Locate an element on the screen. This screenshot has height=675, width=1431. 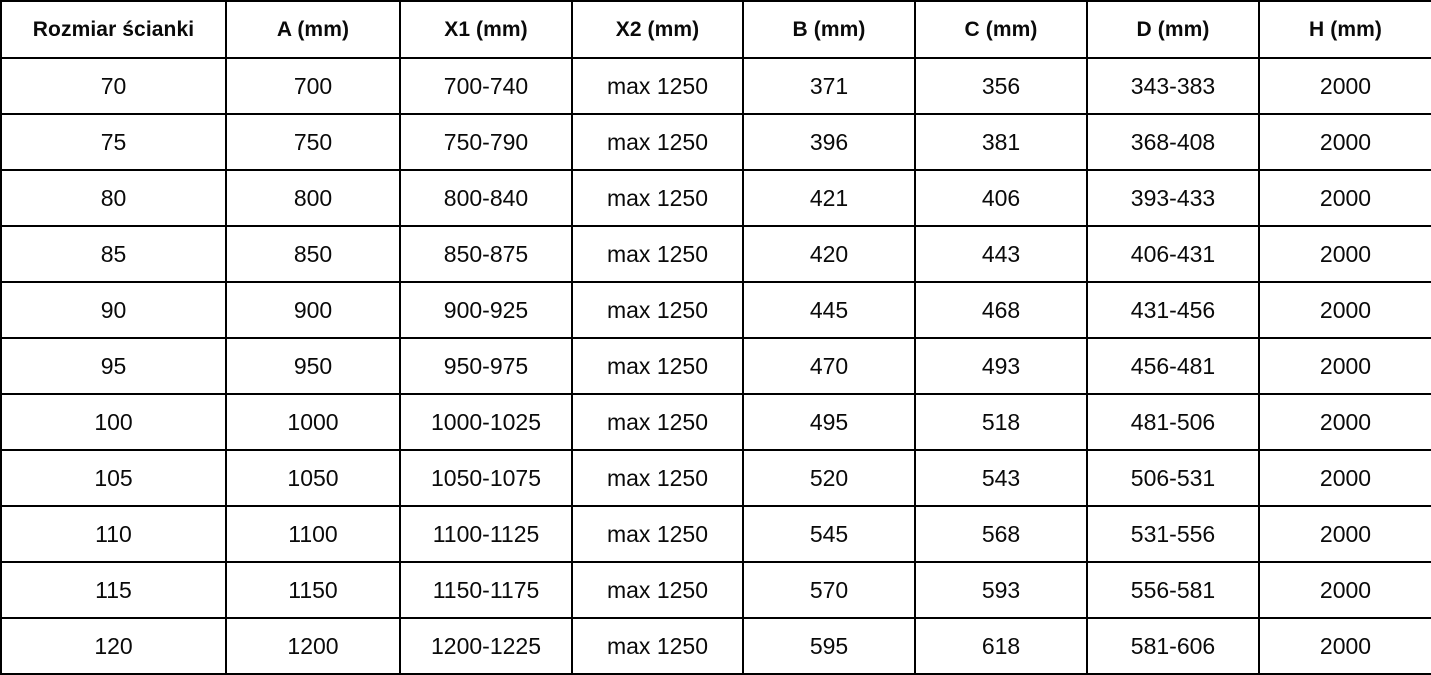
cell-c: 493 is located at coordinates (1001, 366).